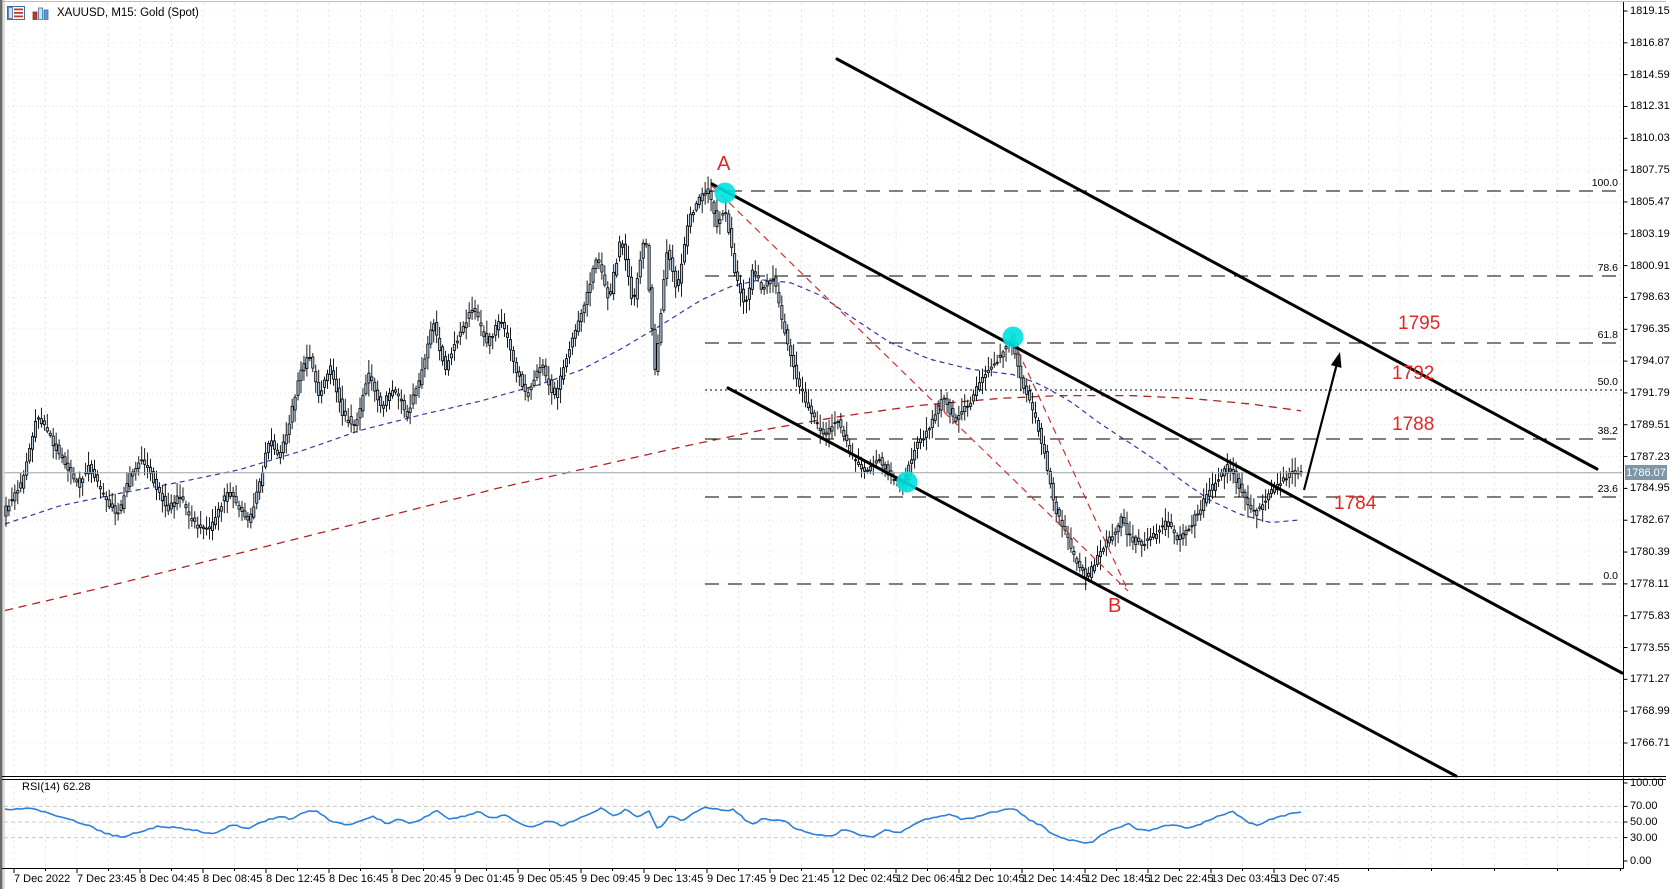  I want to click on chart-title-bar: XAUUSD, M15: Gold (Spot), so click(103, 13).